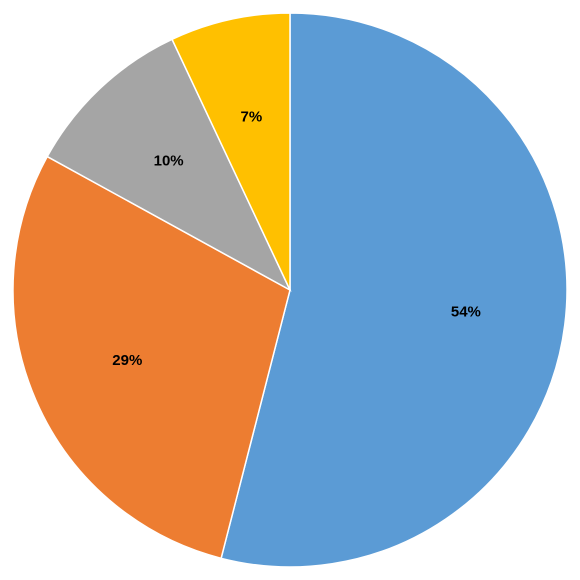  I want to click on pie-slice-label-3: 10%, so click(169, 160).